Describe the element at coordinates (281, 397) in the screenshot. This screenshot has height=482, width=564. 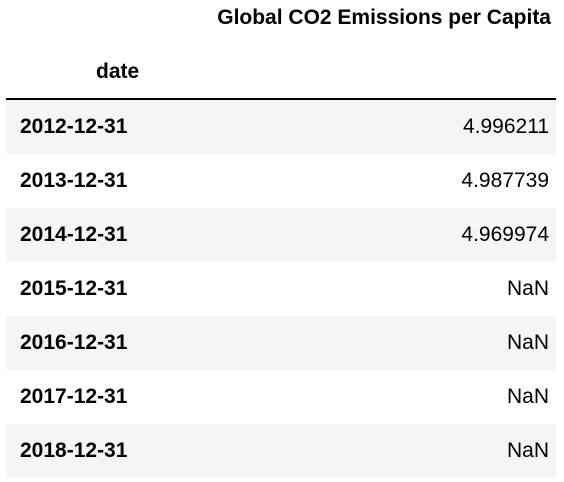
I see `table-row: 2017-12-31 NaN` at that location.